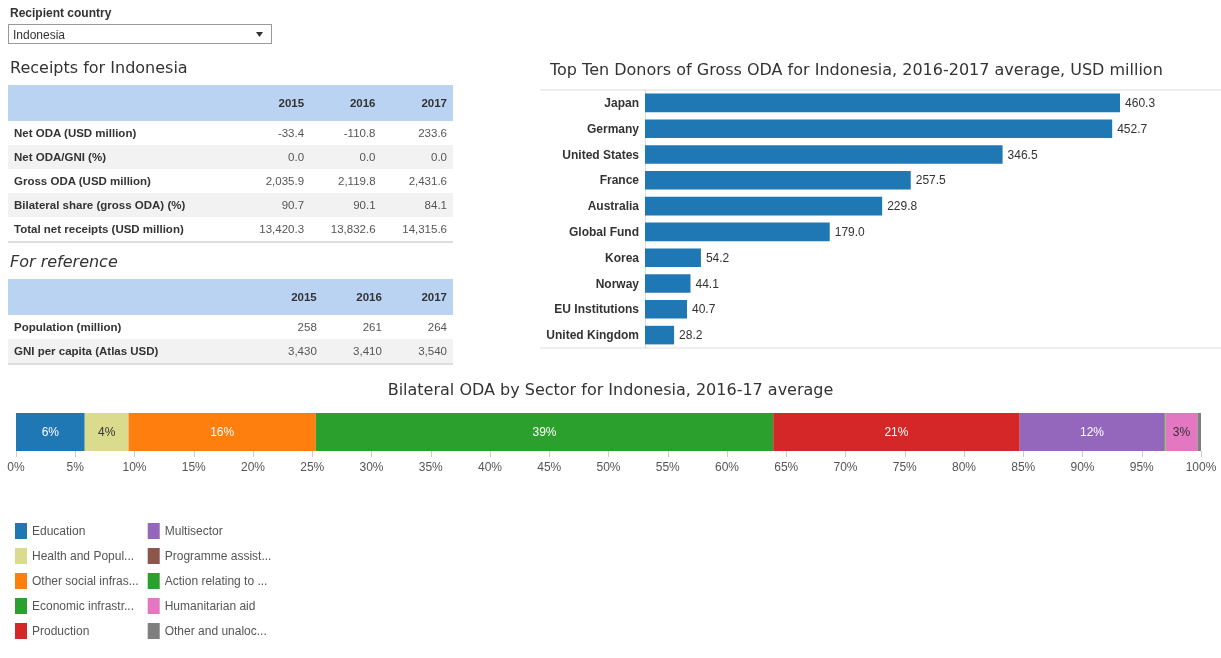 This screenshot has height=658, width=1221. I want to click on text: 14,315.6, so click(424, 229).